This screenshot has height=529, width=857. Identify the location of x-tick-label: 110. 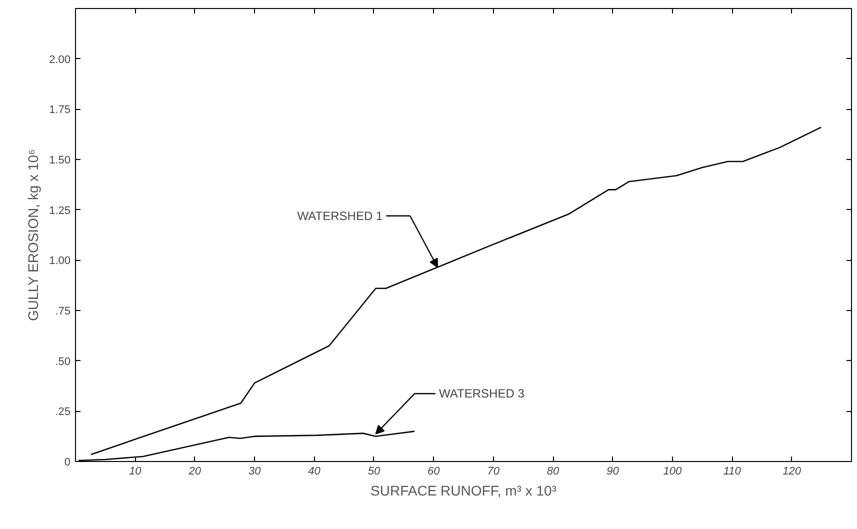
(732, 472).